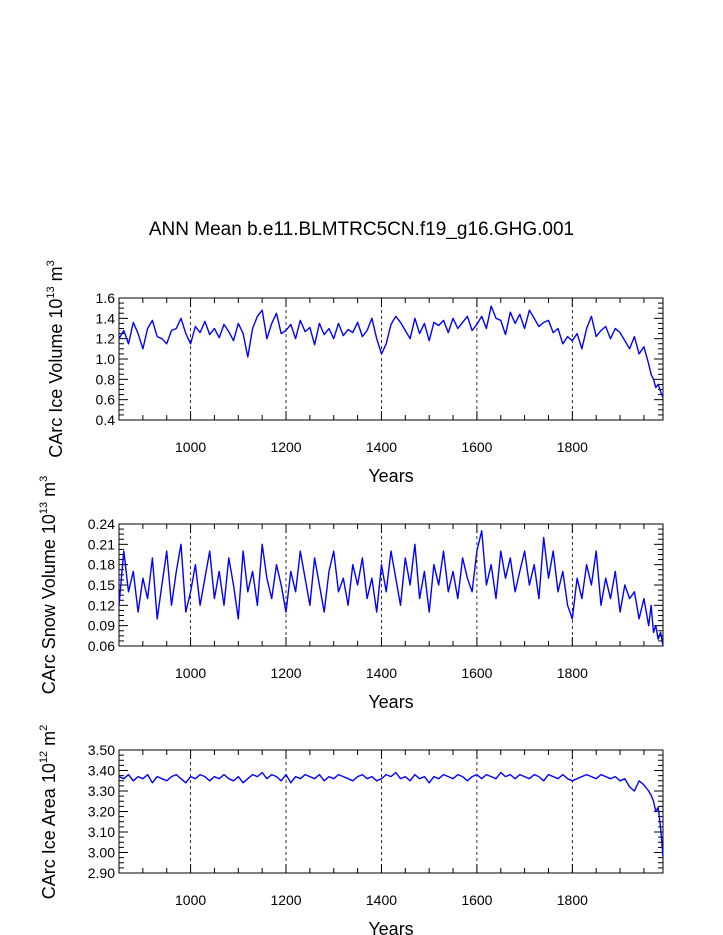  I want to click on y-tick-label: 0.06, so click(101, 646).